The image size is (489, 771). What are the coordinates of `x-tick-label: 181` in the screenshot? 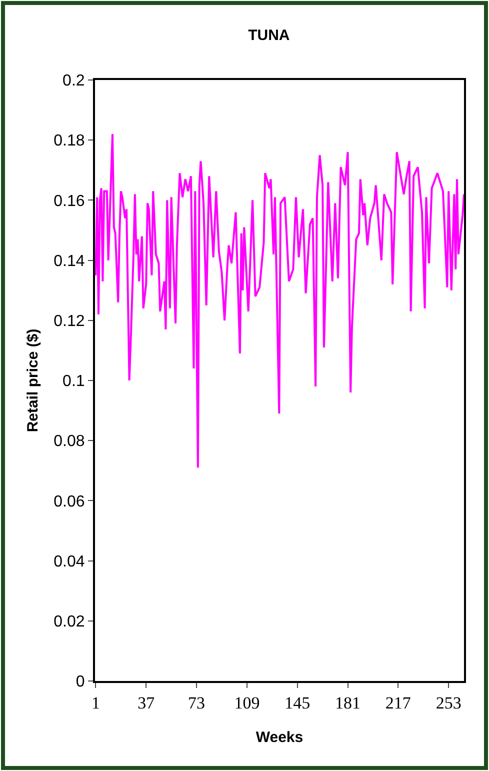 It's located at (348, 702).